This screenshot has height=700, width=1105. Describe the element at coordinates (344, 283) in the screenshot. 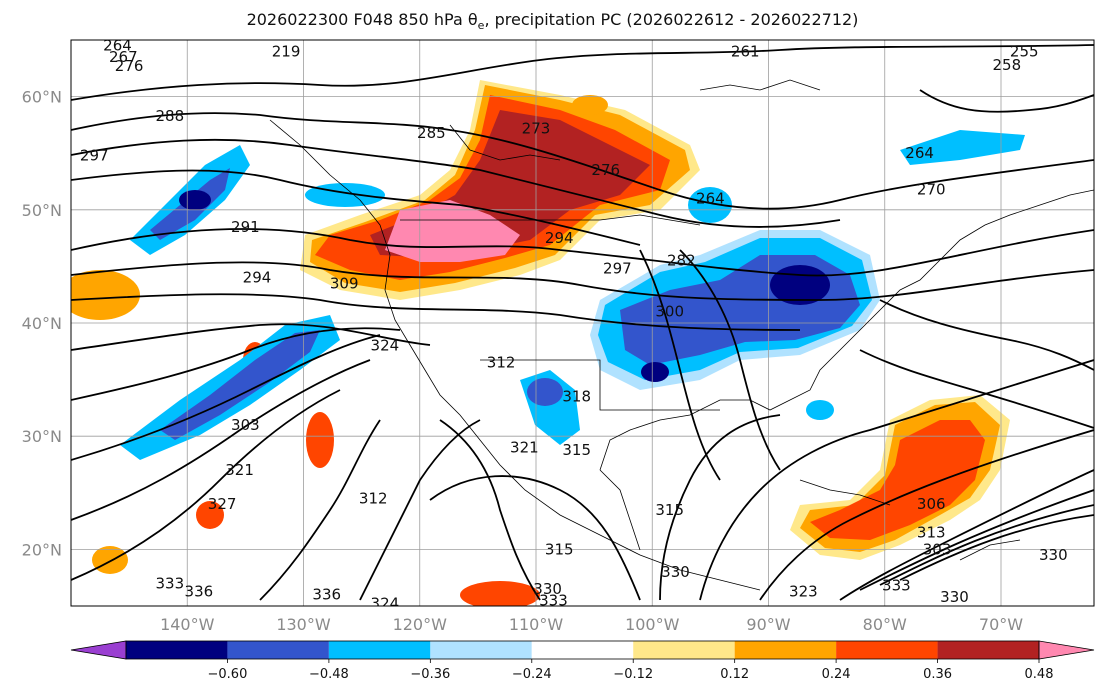

I see `contour-label: 309` at that location.